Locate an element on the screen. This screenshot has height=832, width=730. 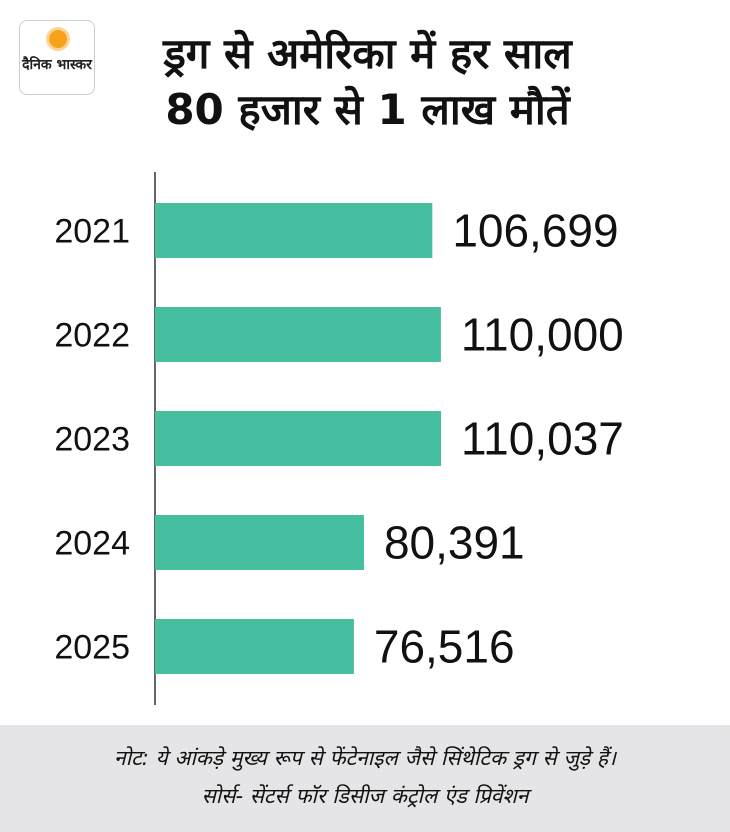
bar-2025 is located at coordinates (254, 646).